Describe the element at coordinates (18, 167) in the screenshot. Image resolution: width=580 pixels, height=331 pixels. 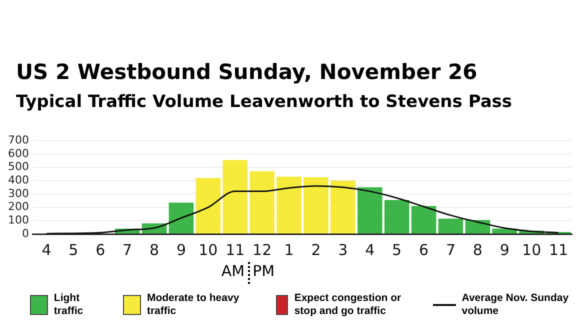
I see `y-tick-label: 500` at that location.